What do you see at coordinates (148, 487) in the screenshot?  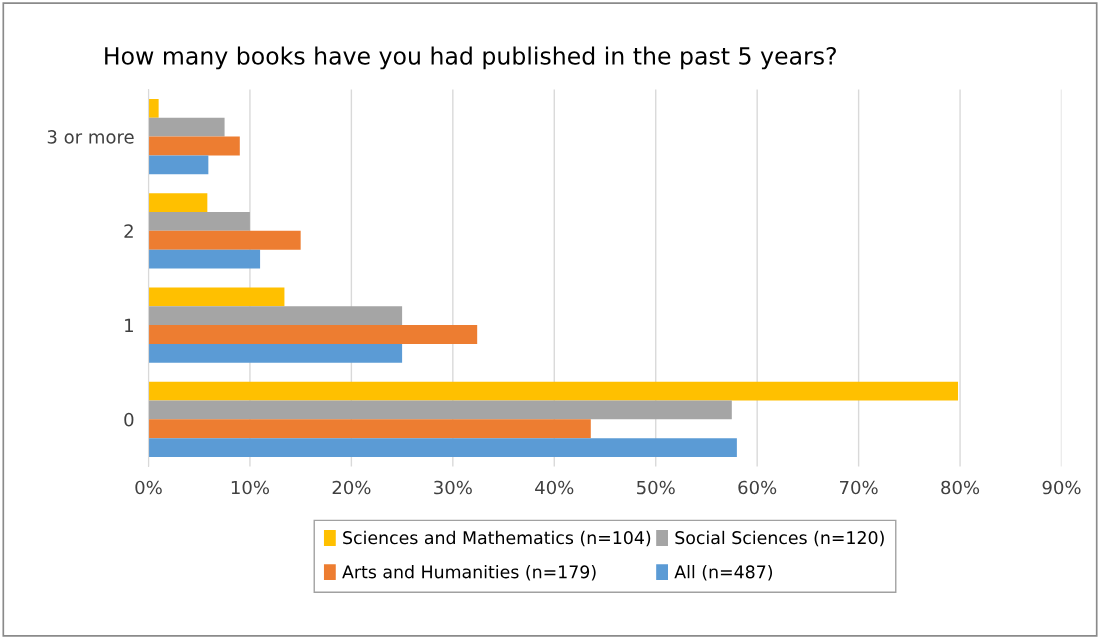 I see `x-tick-label: 0%` at bounding box center [148, 487].